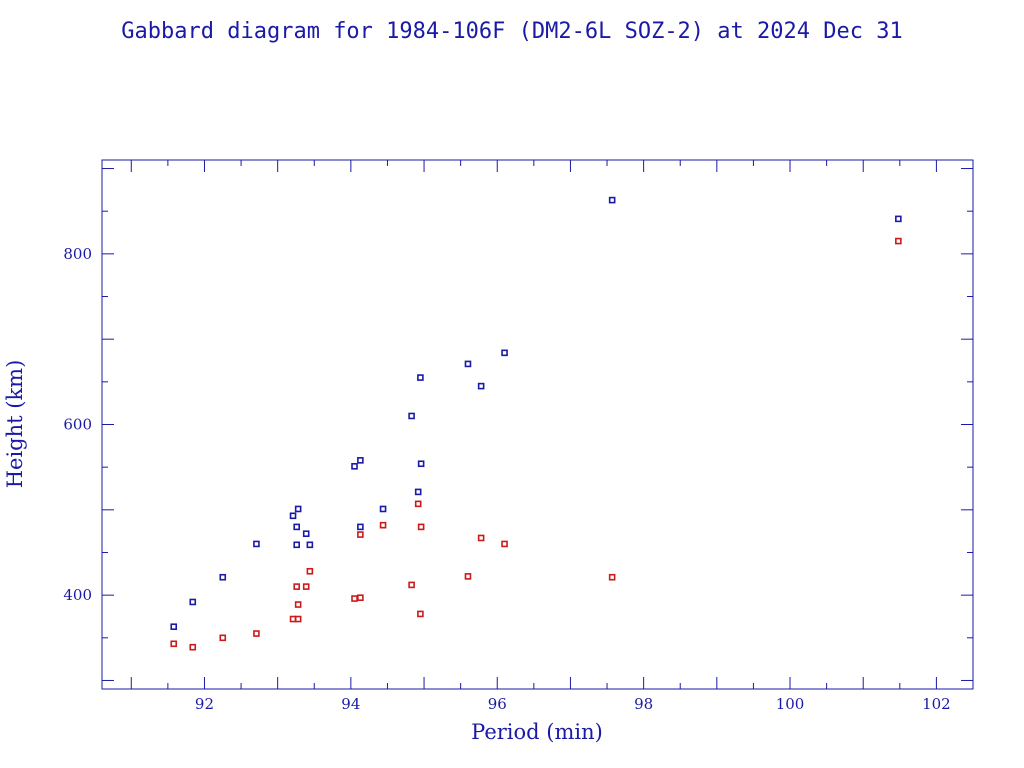  What do you see at coordinates (643, 704) in the screenshot?
I see `x-tick-label: 98` at bounding box center [643, 704].